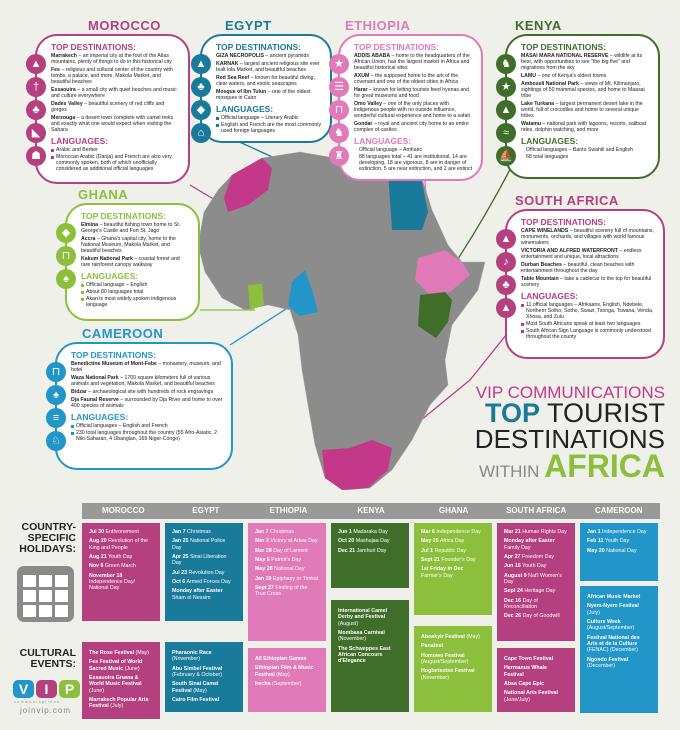  Describe the element at coordinates (97, 690) in the screenshot. I see `event-when: (June)` at that location.